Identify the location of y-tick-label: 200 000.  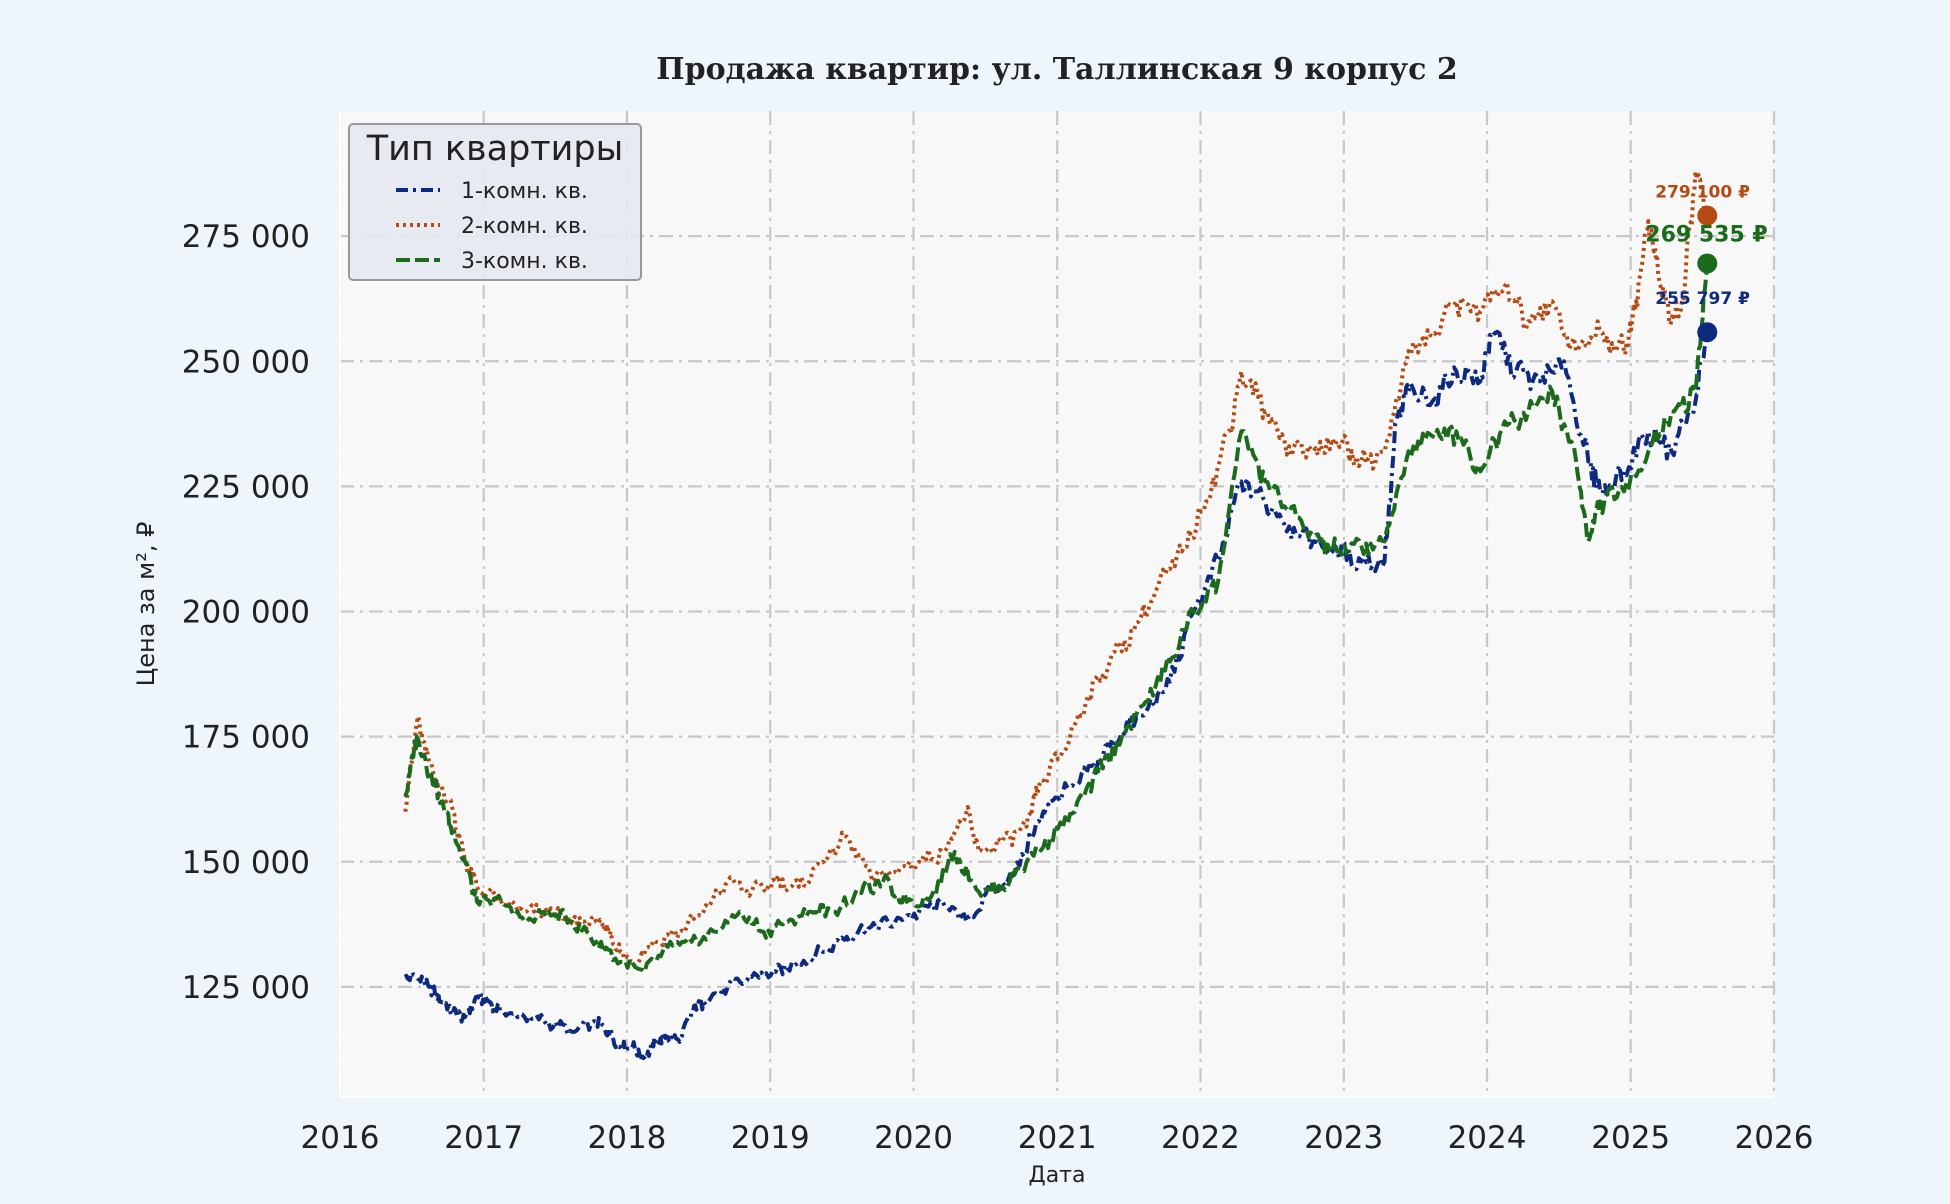
(246, 613).